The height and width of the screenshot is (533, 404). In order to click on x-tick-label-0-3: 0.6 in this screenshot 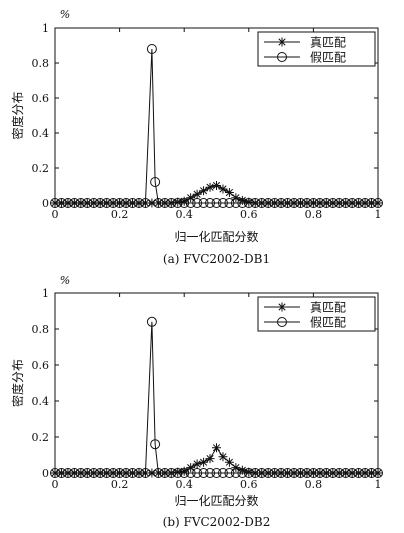, I will do `click(249, 214)`.